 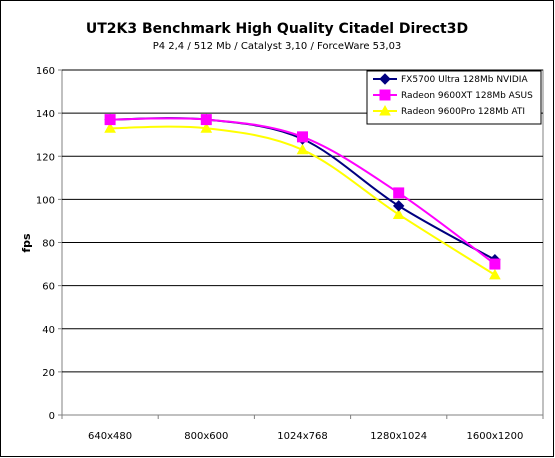 What do you see at coordinates (398, 436) in the screenshot?
I see `x-tick-label: 1280x1024` at bounding box center [398, 436].